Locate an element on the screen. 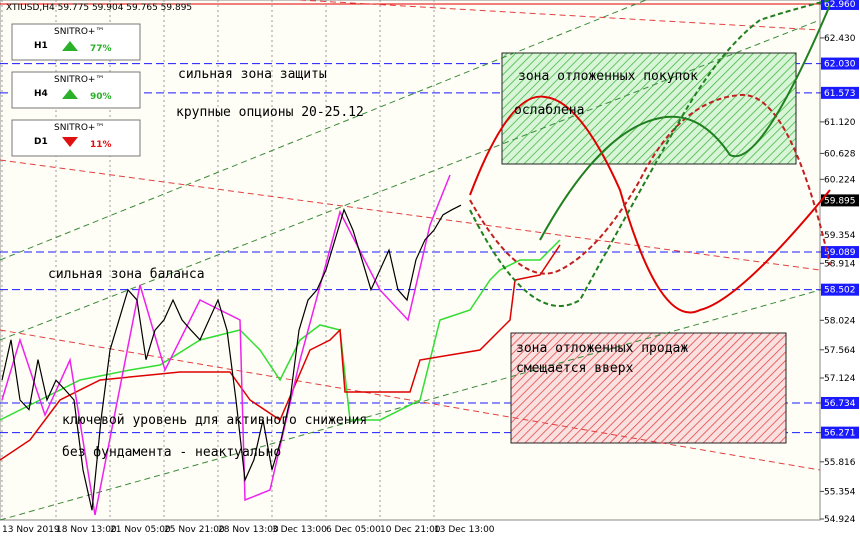 This screenshot has height=542, width=860. x-tick-label: 10 Dec 21:00 is located at coordinates (410, 530).